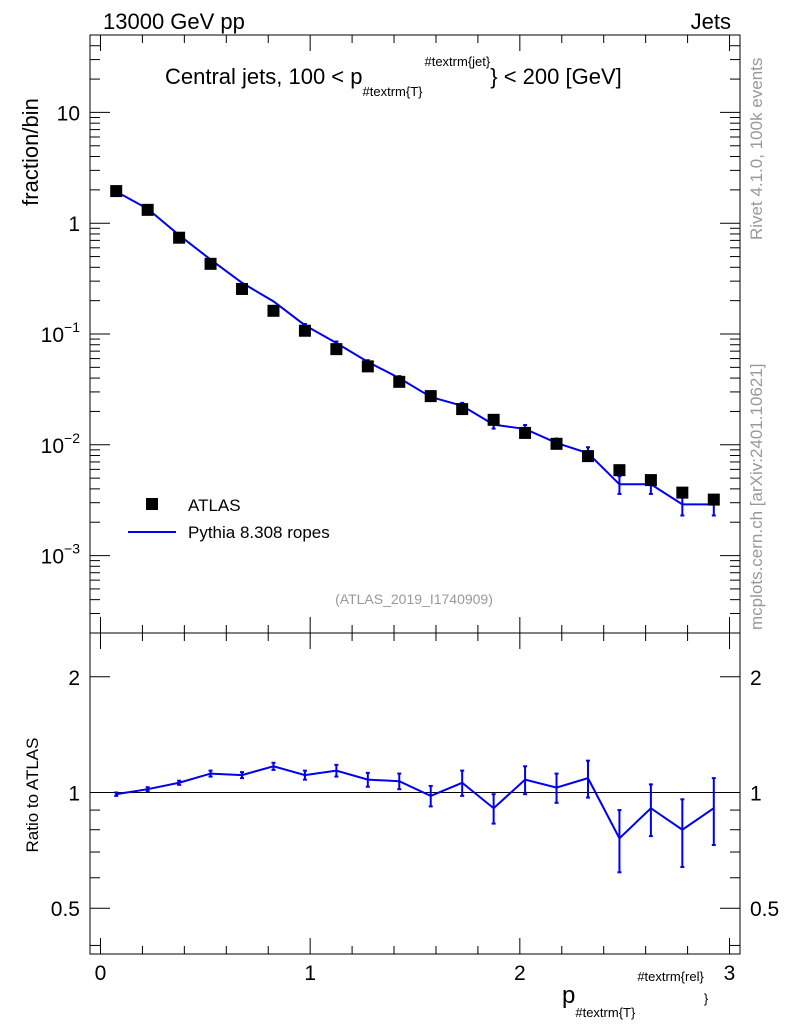  What do you see at coordinates (259, 532) in the screenshot?
I see `legend-mc-label: Pythia 8.308 ropes` at bounding box center [259, 532].